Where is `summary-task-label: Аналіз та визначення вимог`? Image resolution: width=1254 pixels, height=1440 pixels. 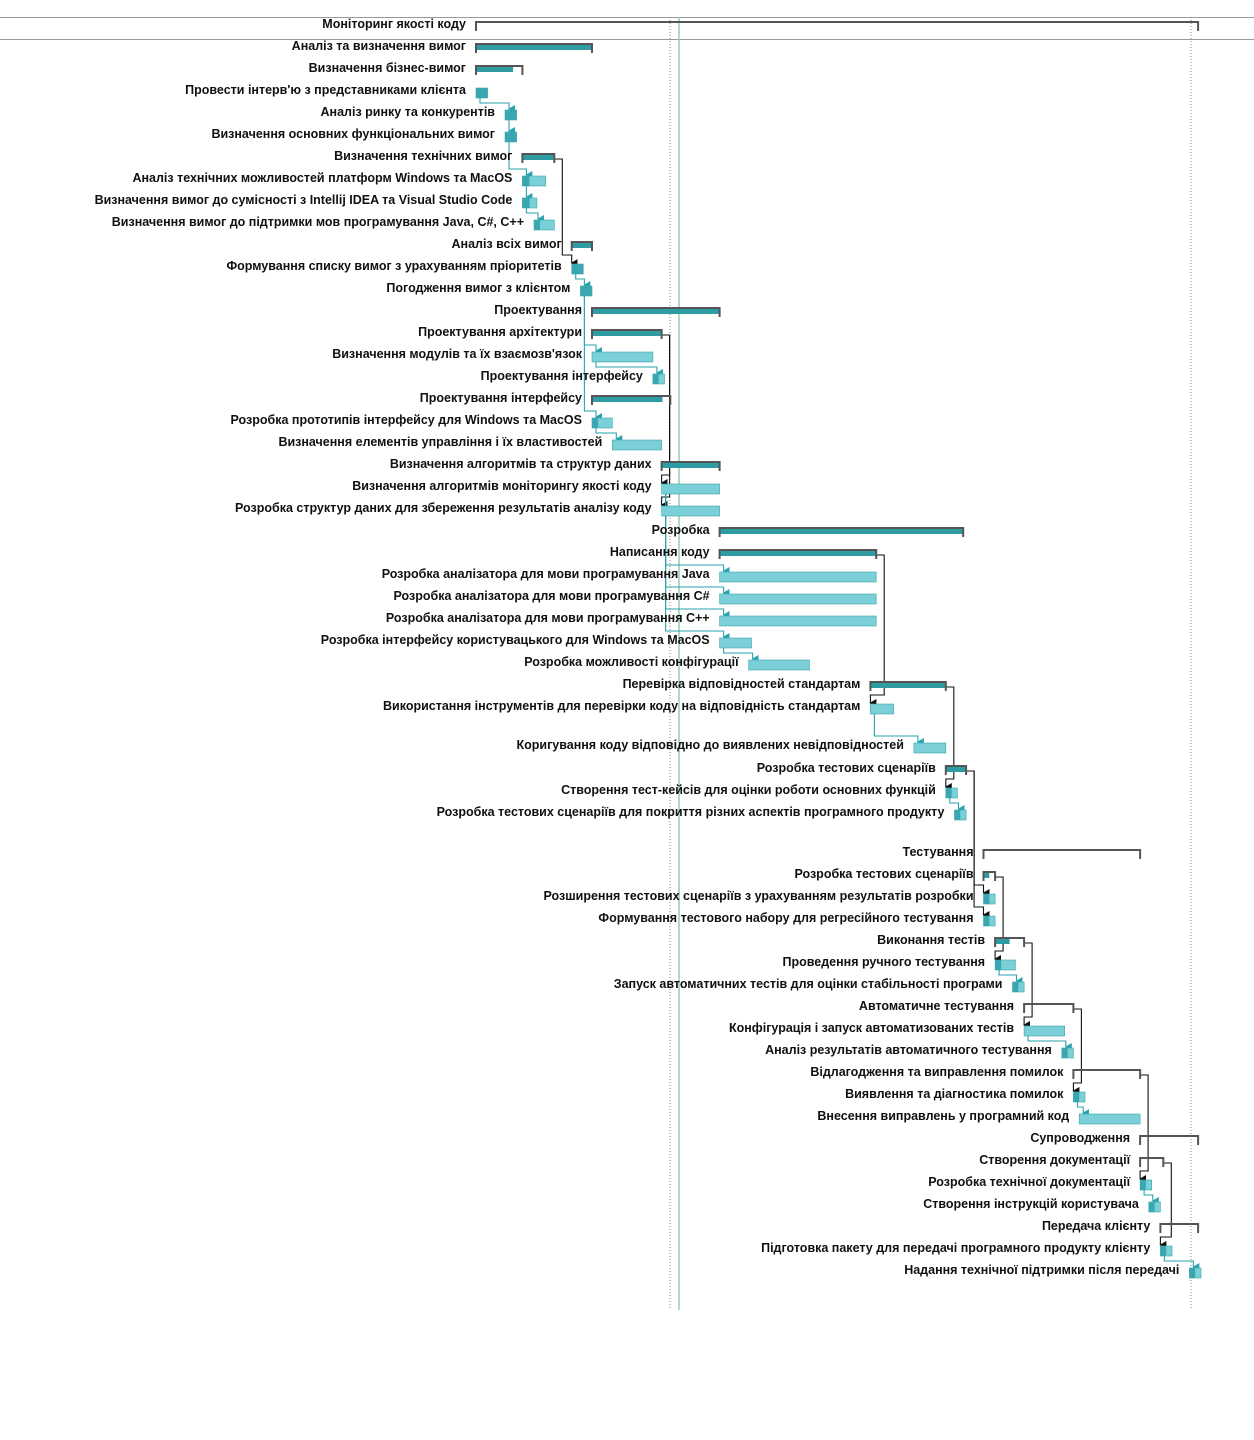 summary-task-label: Аналіз та визначення вимог is located at coordinates (378, 46).